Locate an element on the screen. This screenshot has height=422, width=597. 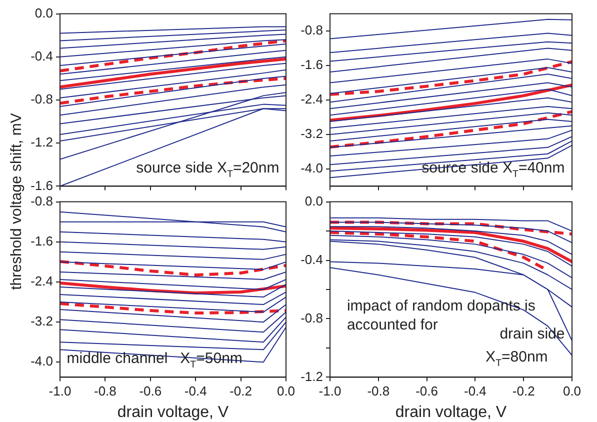
y-axis-title: threshold voltage shift, mV is located at coordinates (16, 201).